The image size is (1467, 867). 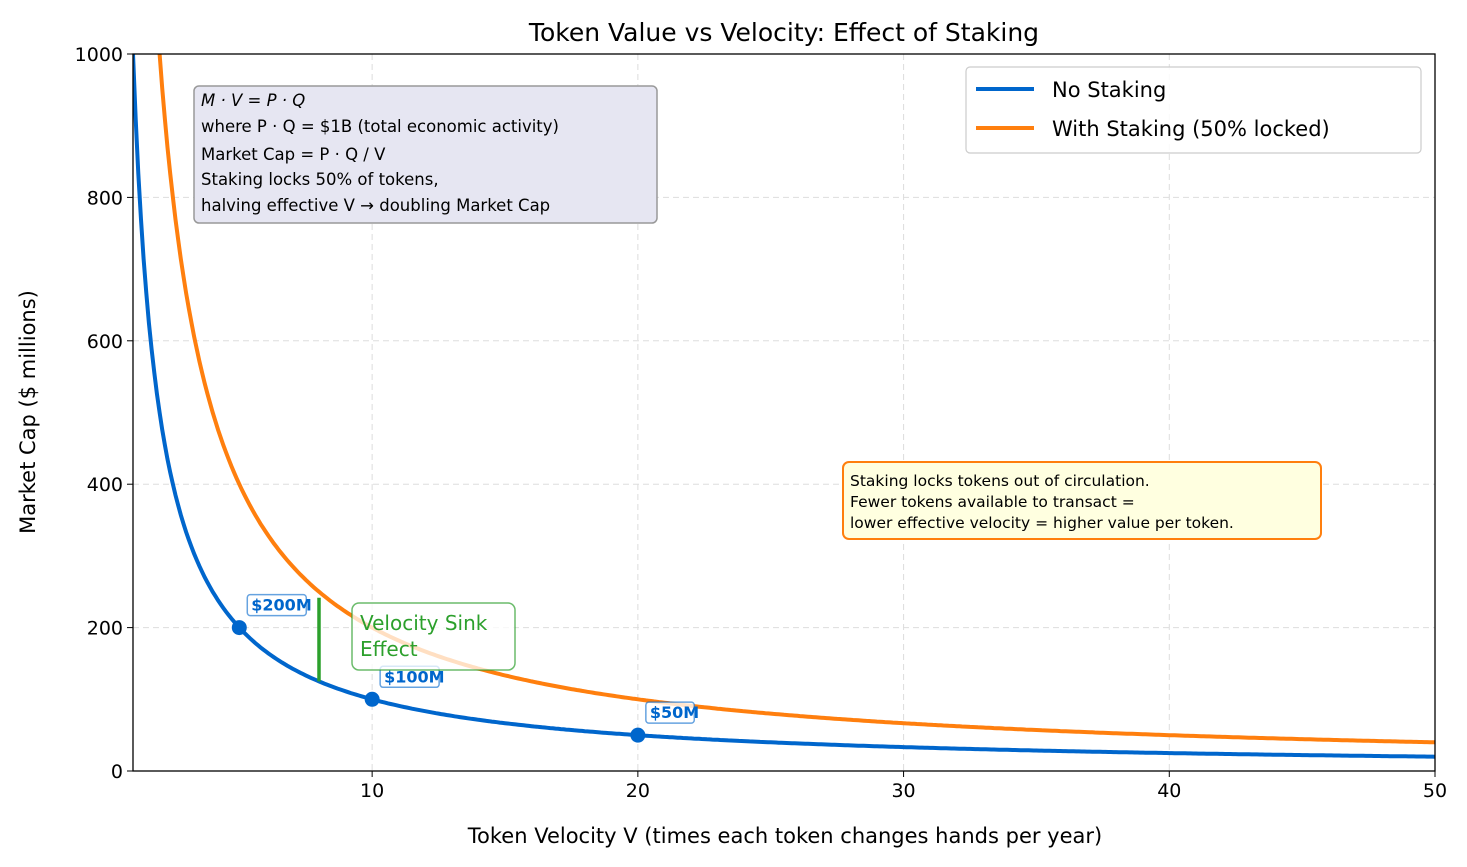 I want to click on y-tick-label: 800, so click(x=105, y=198).